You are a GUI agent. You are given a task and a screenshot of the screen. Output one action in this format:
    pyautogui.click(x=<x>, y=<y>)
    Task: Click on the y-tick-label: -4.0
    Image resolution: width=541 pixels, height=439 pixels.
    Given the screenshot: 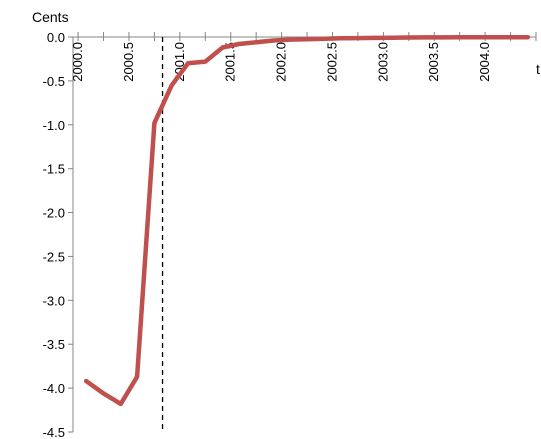 What is the action you would take?
    pyautogui.click(x=54, y=388)
    